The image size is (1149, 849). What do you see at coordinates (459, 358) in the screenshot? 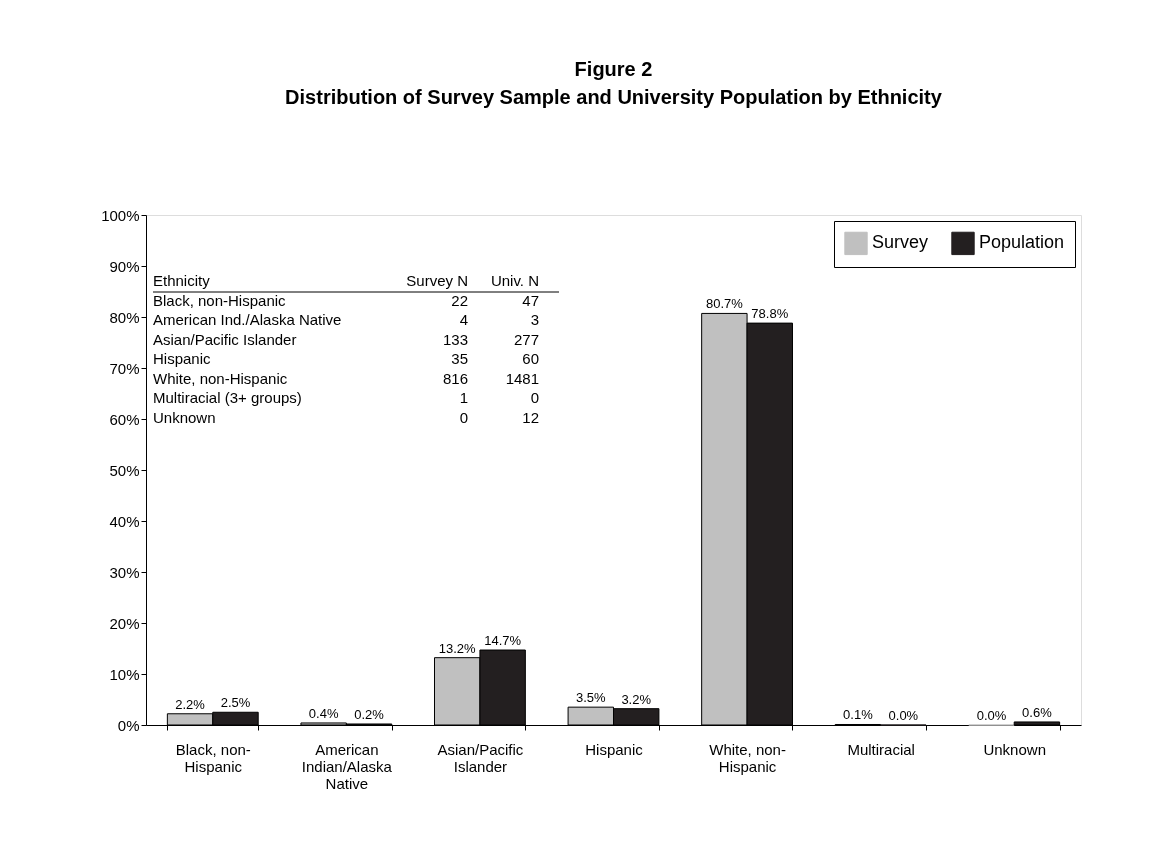
I see `annotation: 35` at bounding box center [459, 358].